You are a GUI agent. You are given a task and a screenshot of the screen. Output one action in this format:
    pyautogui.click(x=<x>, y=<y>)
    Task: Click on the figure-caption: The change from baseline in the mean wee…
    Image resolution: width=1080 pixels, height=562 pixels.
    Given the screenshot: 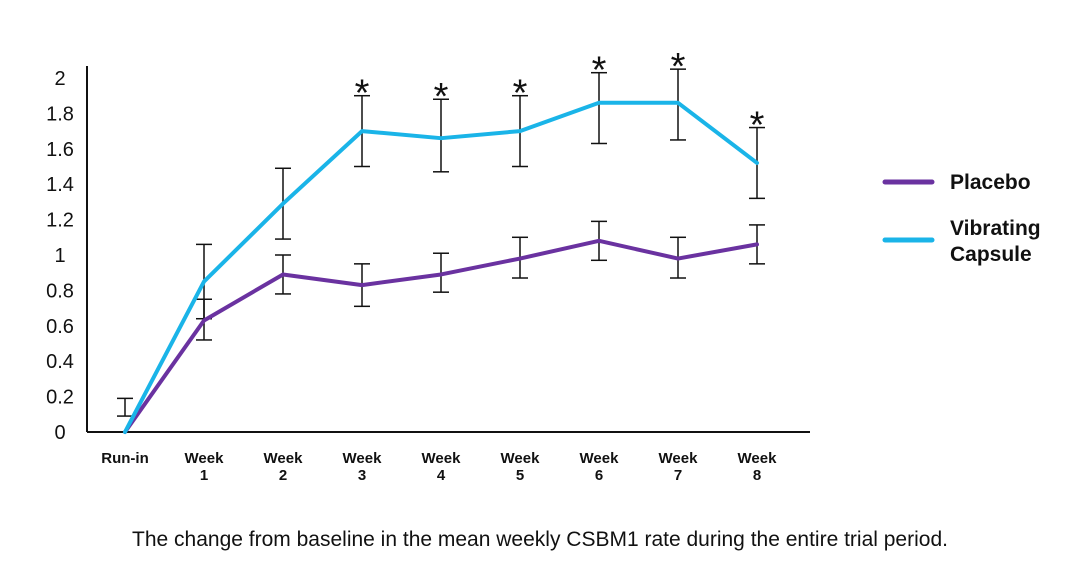 What is the action you would take?
    pyautogui.click(x=540, y=539)
    